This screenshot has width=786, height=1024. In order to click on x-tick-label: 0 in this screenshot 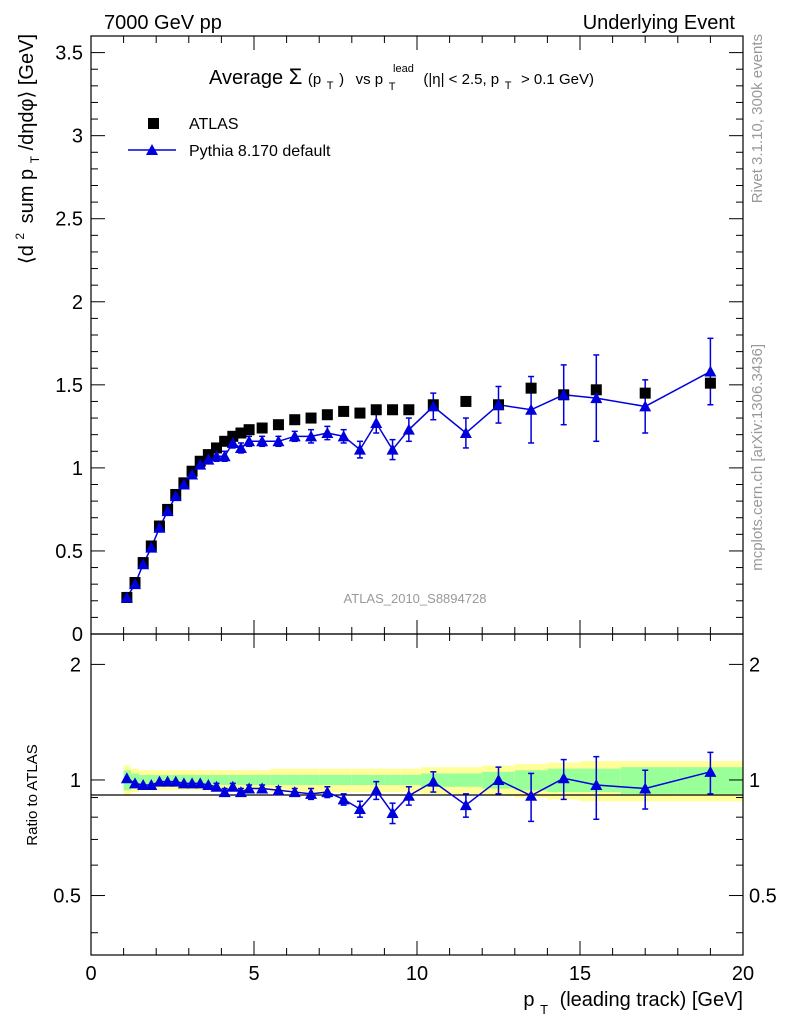, I will do `click(90, 974)`.